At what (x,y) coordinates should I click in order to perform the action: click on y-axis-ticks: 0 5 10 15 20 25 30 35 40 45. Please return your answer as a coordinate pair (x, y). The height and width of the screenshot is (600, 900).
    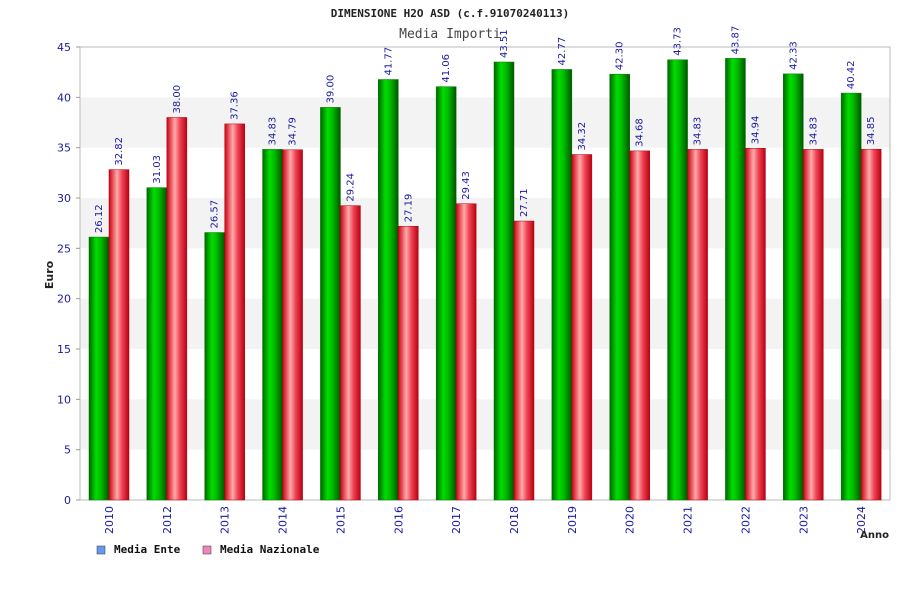
    Looking at the image, I should click on (68, 274).